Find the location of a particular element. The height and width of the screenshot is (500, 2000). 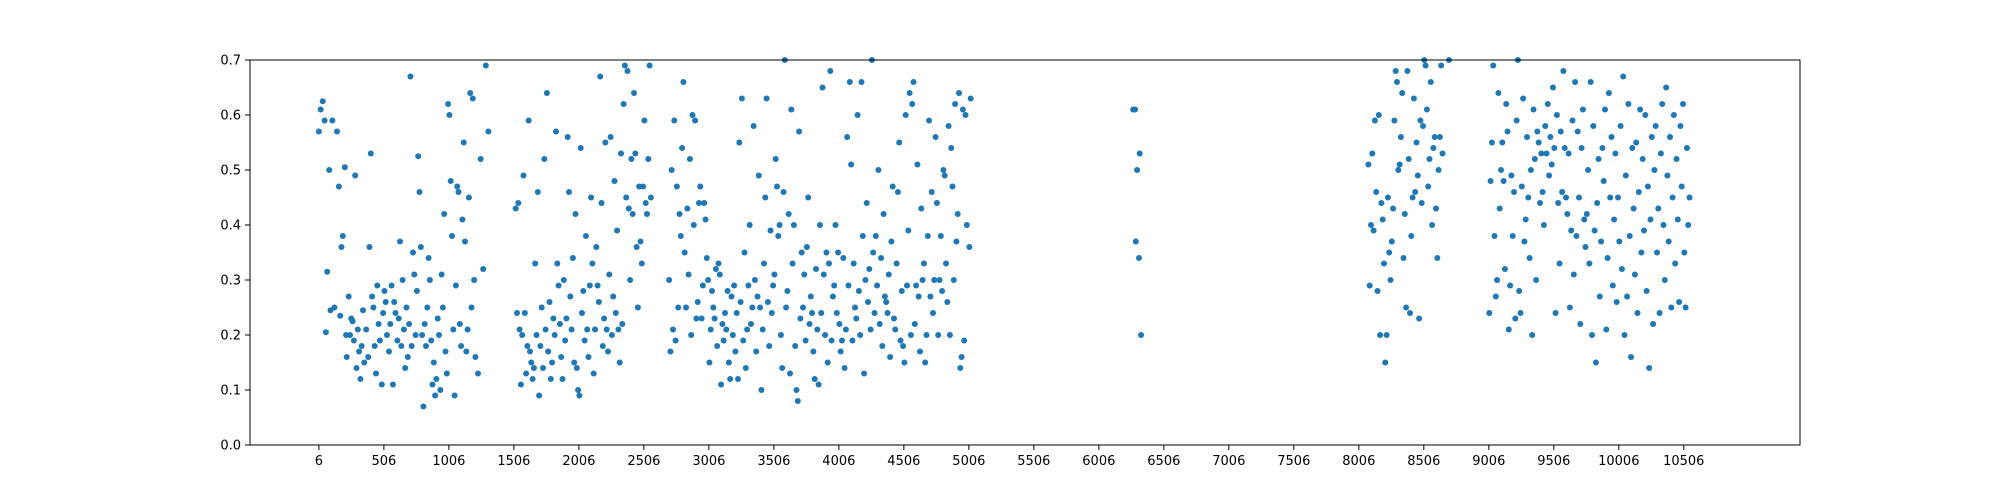

x-tick-label: 7506 is located at coordinates (1293, 461).